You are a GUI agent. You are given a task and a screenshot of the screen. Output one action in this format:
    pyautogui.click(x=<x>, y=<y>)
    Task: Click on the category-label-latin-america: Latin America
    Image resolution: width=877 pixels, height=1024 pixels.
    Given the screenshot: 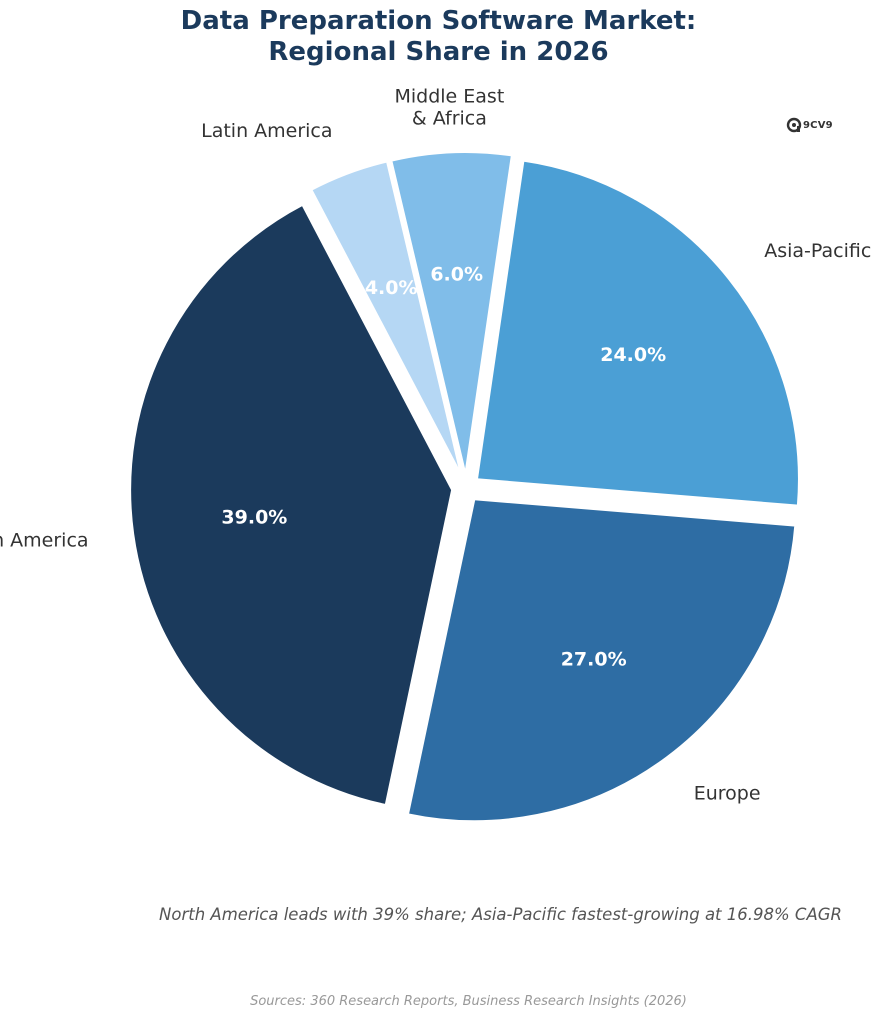 What is the action you would take?
    pyautogui.click(x=266, y=131)
    